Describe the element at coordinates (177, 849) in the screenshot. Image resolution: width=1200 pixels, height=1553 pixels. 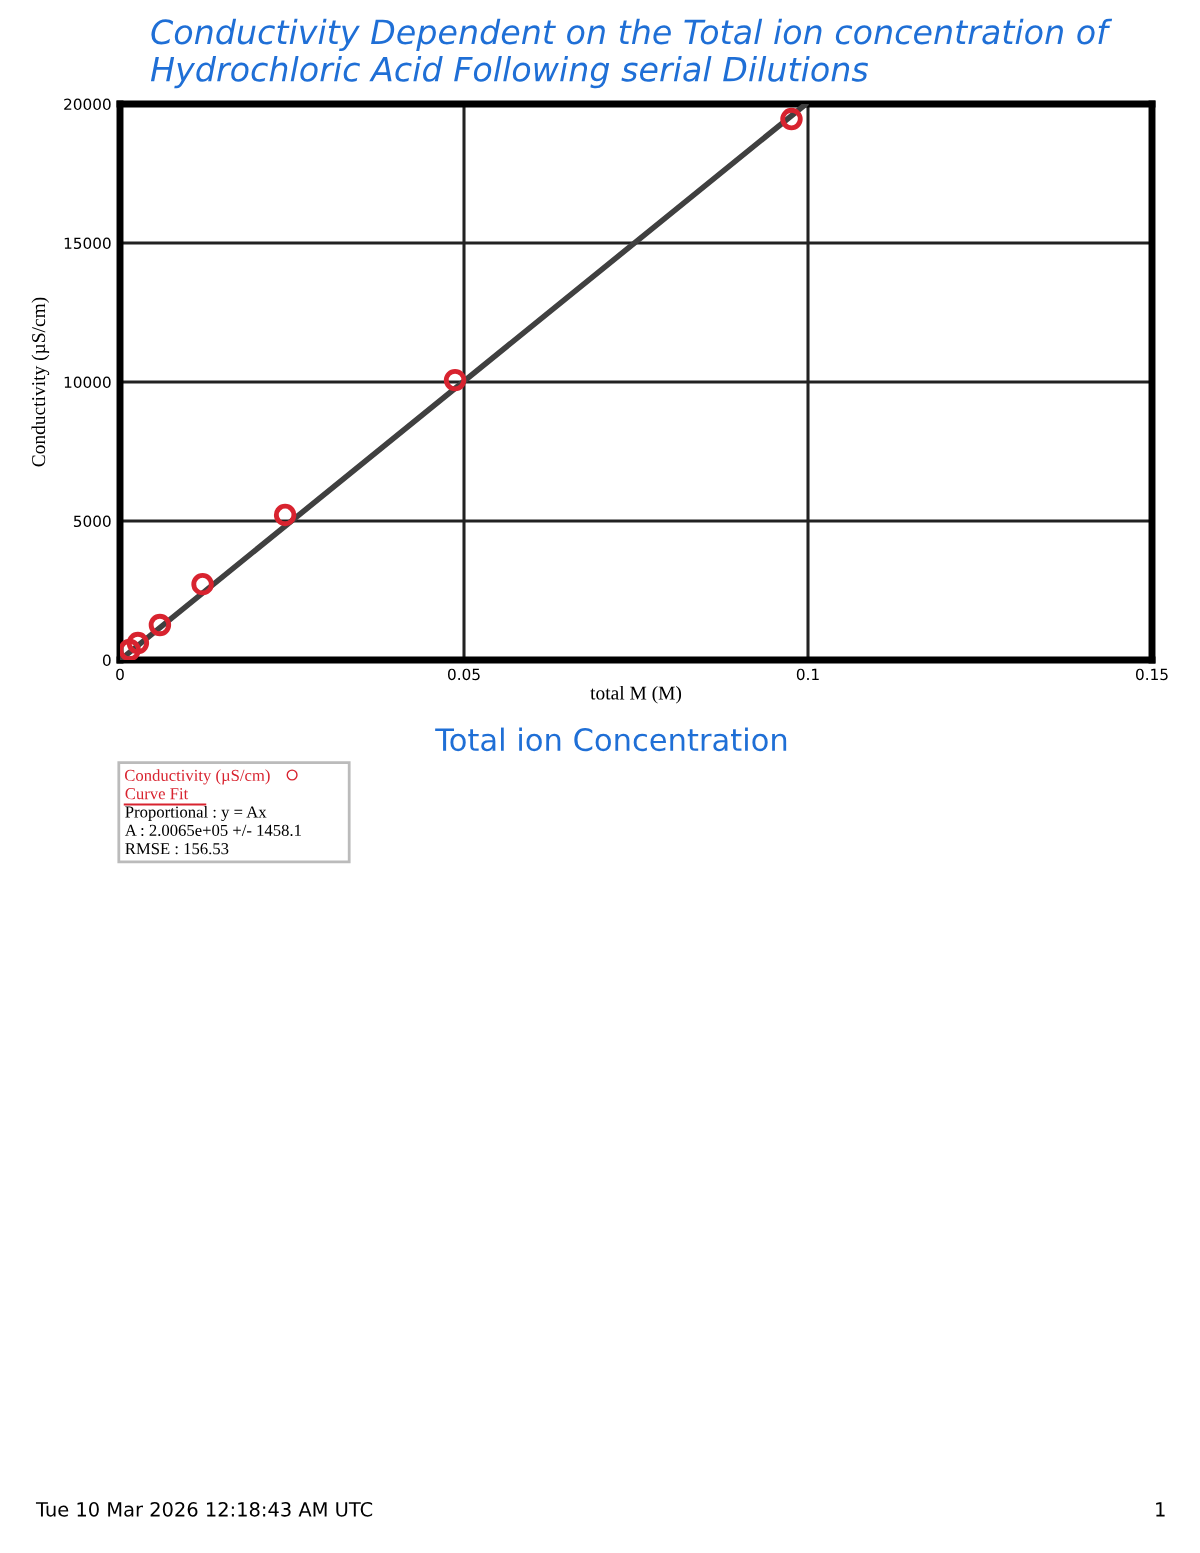
I see `text: RMSE : 156.53` at that location.